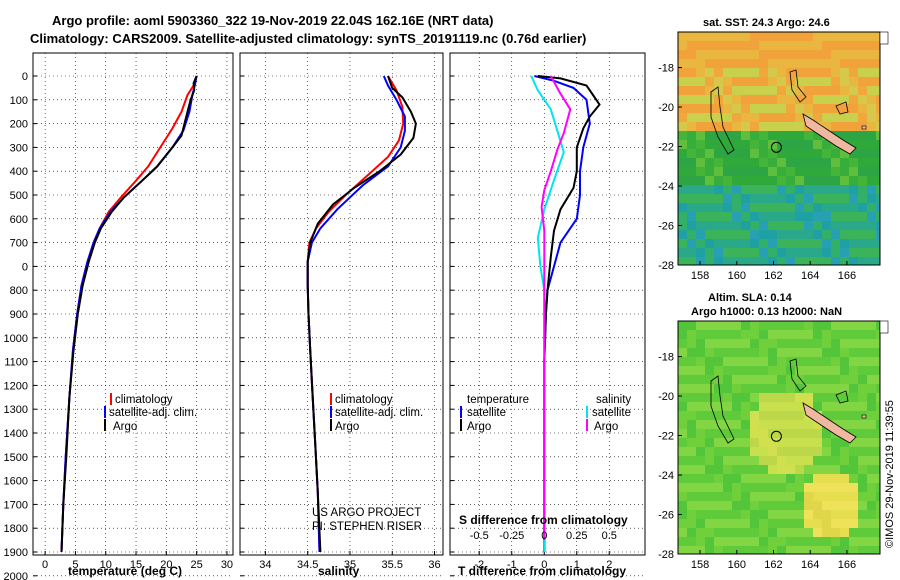 Image resolution: width=900 pixels, height=580 pixels. What do you see at coordinates (19, 291) in the screenshot?
I see `depth-tick-label: 800` at bounding box center [19, 291].